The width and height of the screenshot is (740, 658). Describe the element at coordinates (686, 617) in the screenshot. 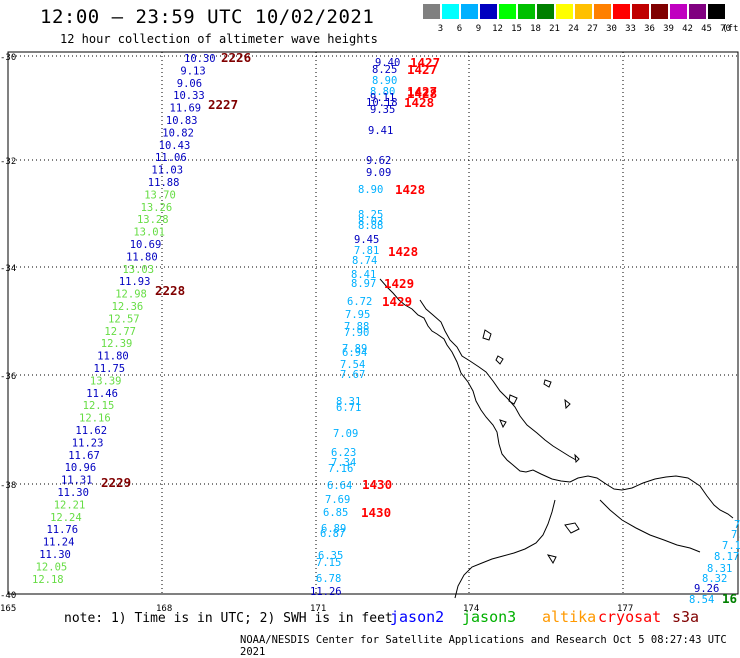

I see `satellite-s3a: s3a` at that location.